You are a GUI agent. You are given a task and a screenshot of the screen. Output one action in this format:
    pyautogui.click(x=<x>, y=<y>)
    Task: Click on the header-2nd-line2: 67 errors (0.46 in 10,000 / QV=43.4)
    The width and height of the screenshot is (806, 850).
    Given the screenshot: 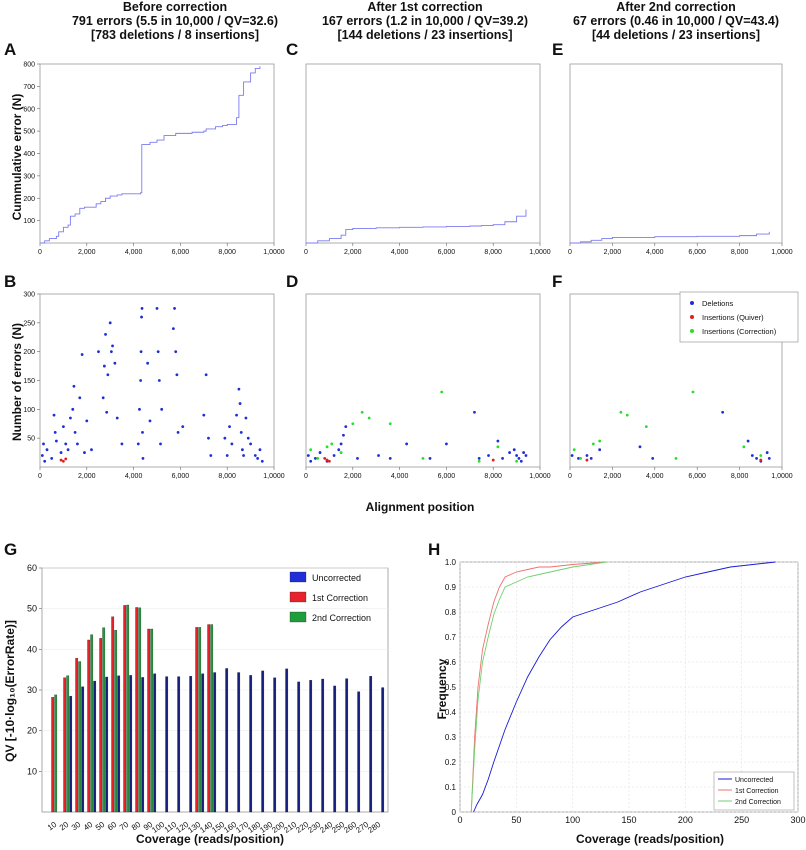 What is the action you would take?
    pyautogui.click(x=676, y=21)
    